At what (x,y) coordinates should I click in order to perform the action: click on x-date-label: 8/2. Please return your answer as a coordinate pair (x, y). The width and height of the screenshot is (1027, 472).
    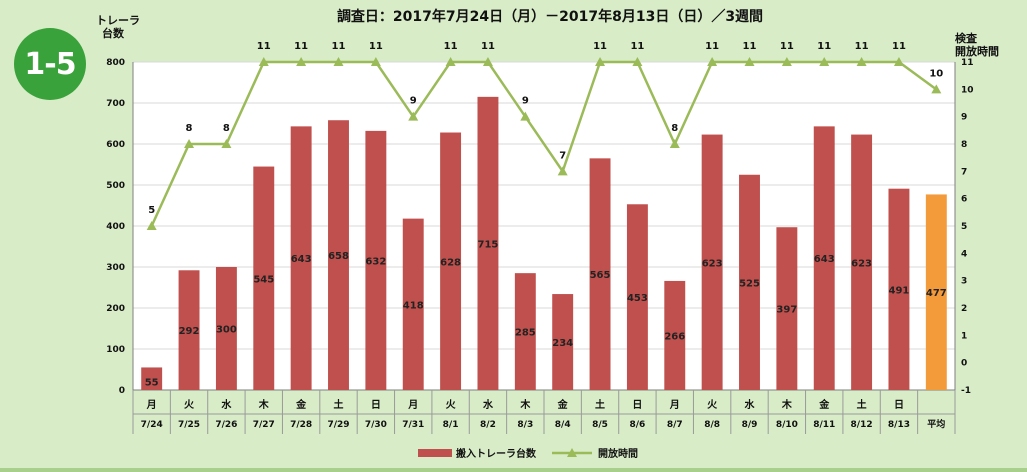
    Looking at the image, I should click on (488, 425).